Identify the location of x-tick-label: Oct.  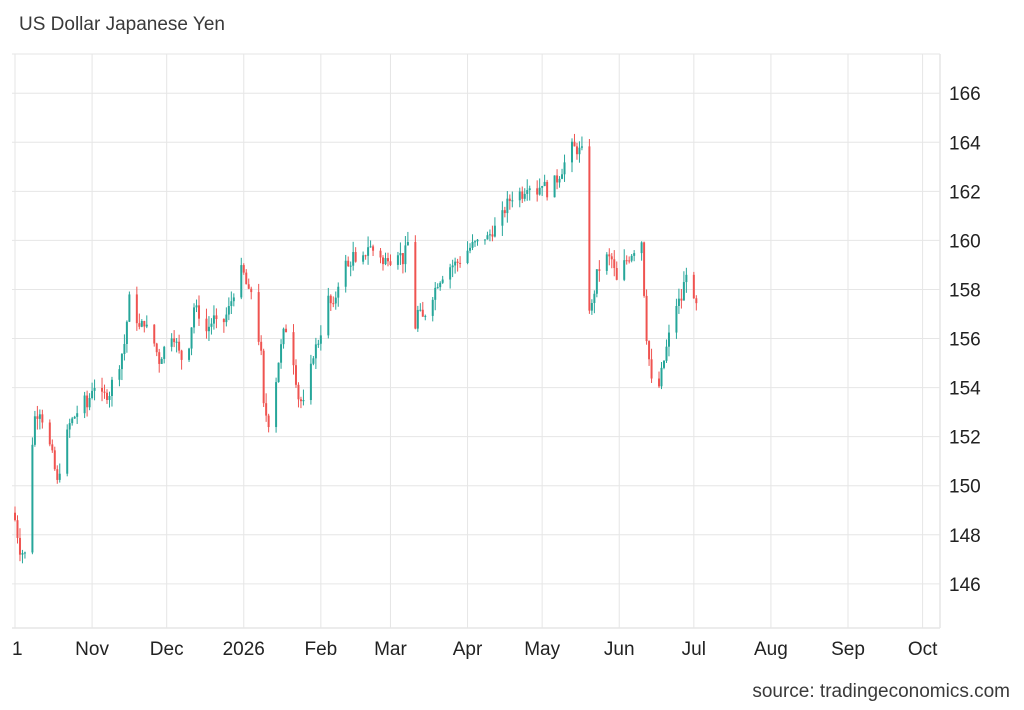
(923, 649).